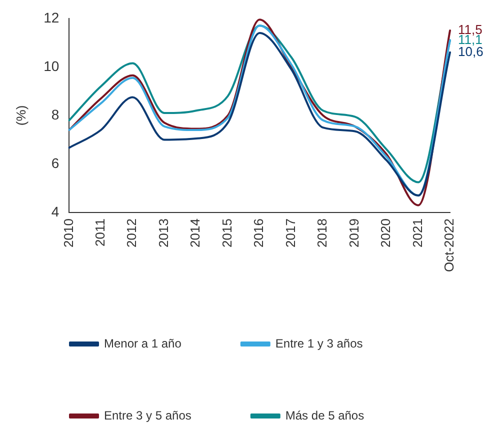 The width and height of the screenshot is (492, 436). I want to click on y-axis-title: (%), so click(20, 115).